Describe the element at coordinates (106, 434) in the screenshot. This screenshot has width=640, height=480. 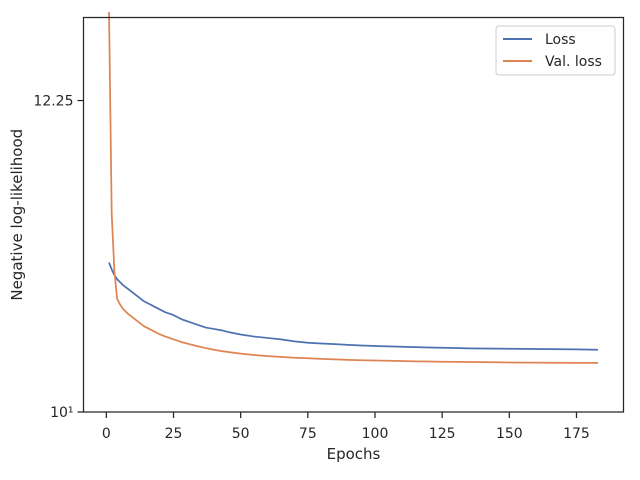
I see `x-tick-label: 0` at that location.